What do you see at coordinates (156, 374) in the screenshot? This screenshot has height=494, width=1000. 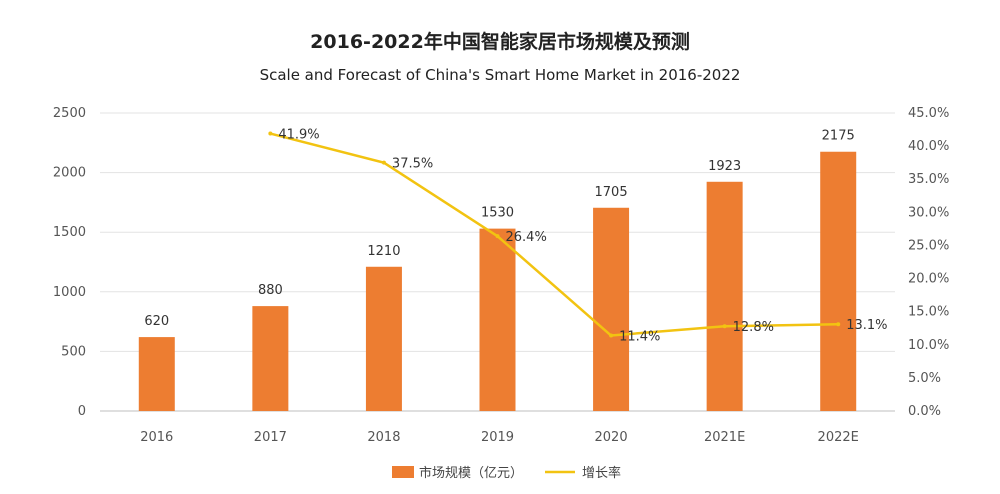 I see `bar-2016` at bounding box center [156, 374].